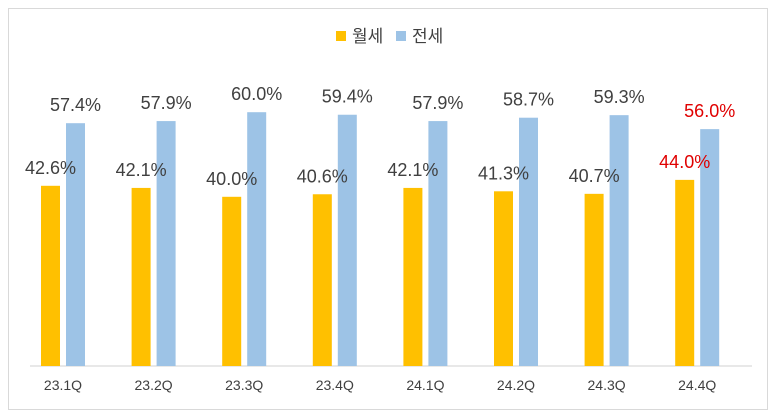 The height and width of the screenshot is (418, 775). Describe the element at coordinates (697, 385) in the screenshot. I see `x-tick-label-24.4Q: 24.4Q` at that location.